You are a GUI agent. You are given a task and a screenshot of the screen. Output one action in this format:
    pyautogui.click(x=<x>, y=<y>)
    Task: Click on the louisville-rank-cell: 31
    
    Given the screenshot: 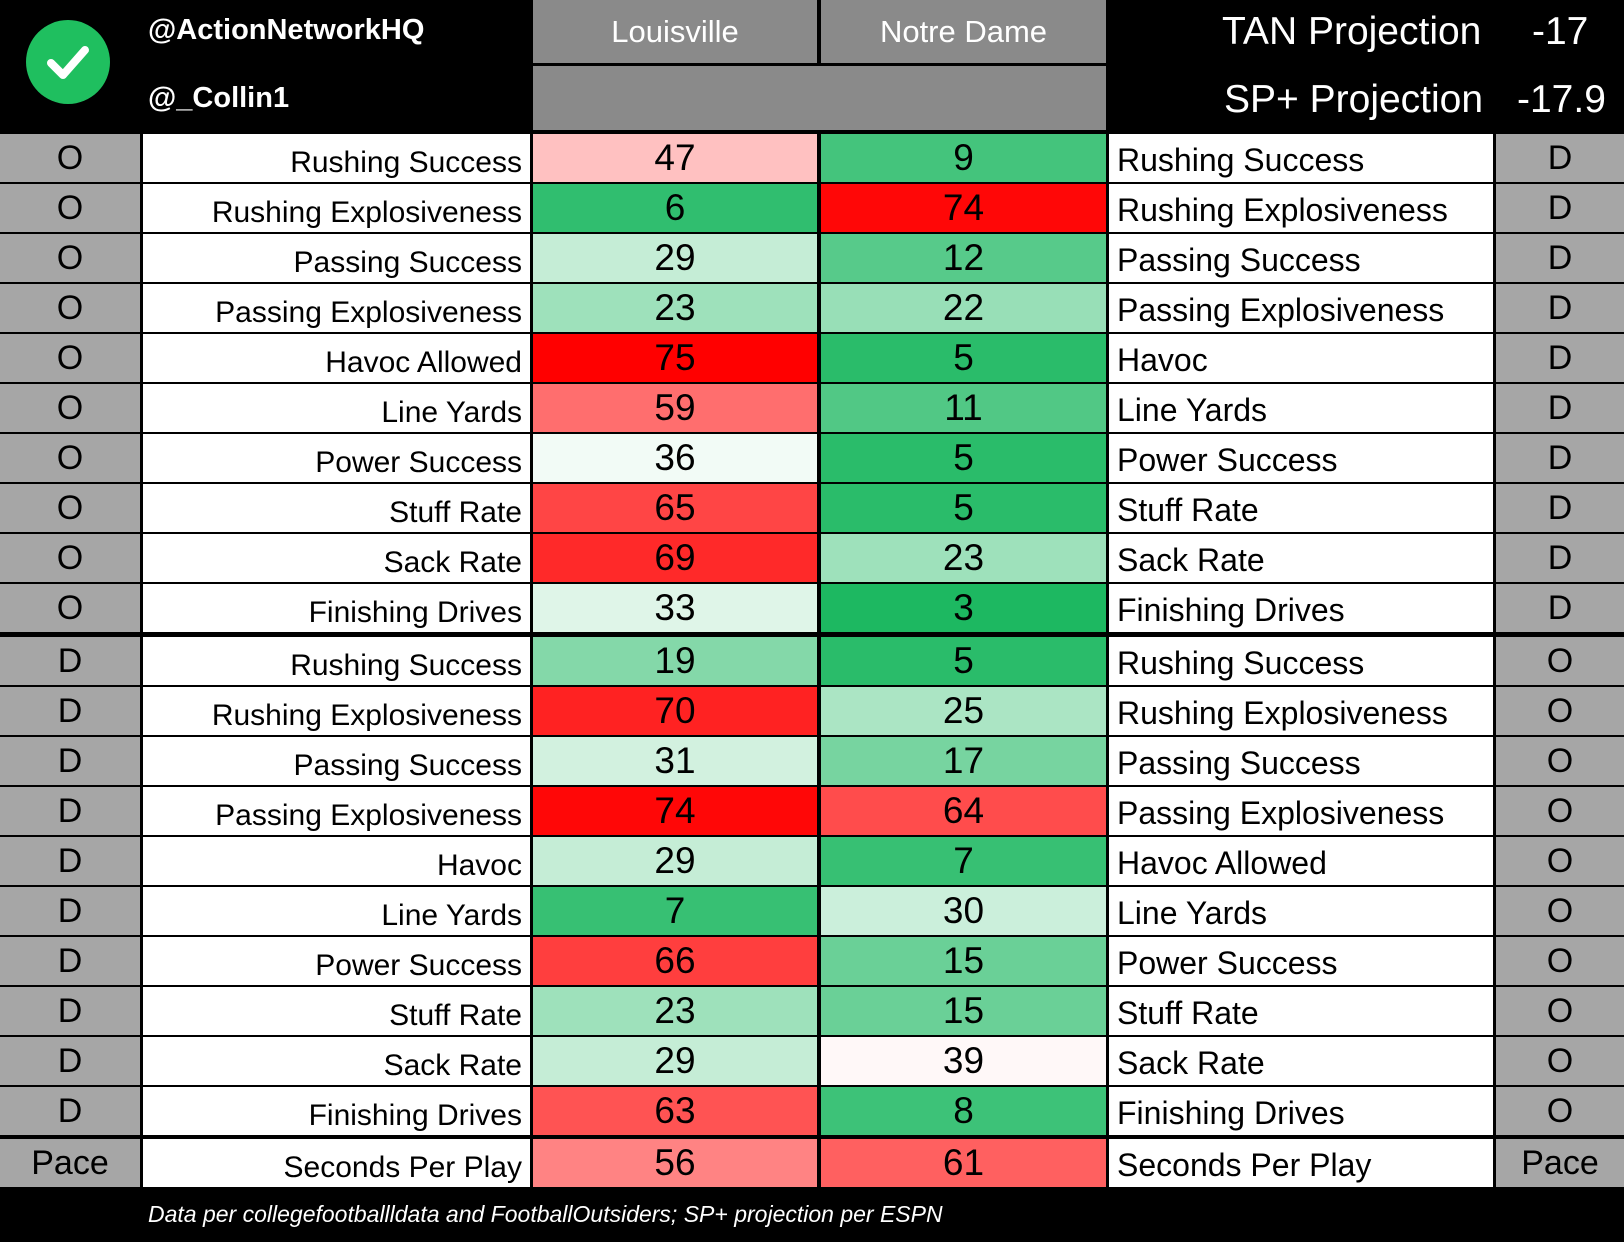 What is the action you would take?
    pyautogui.click(x=675, y=761)
    